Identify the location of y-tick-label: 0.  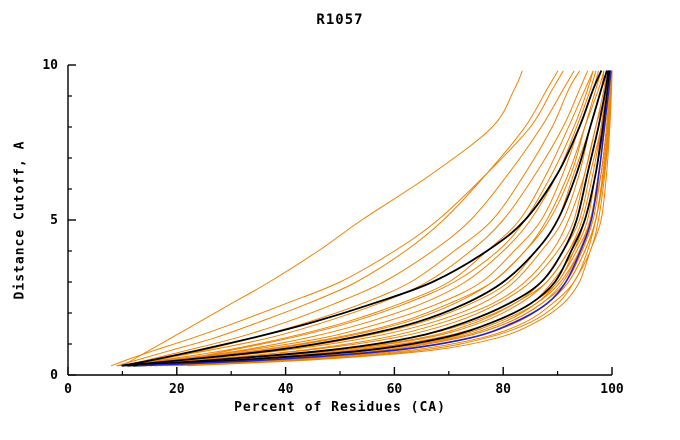
(54, 375).